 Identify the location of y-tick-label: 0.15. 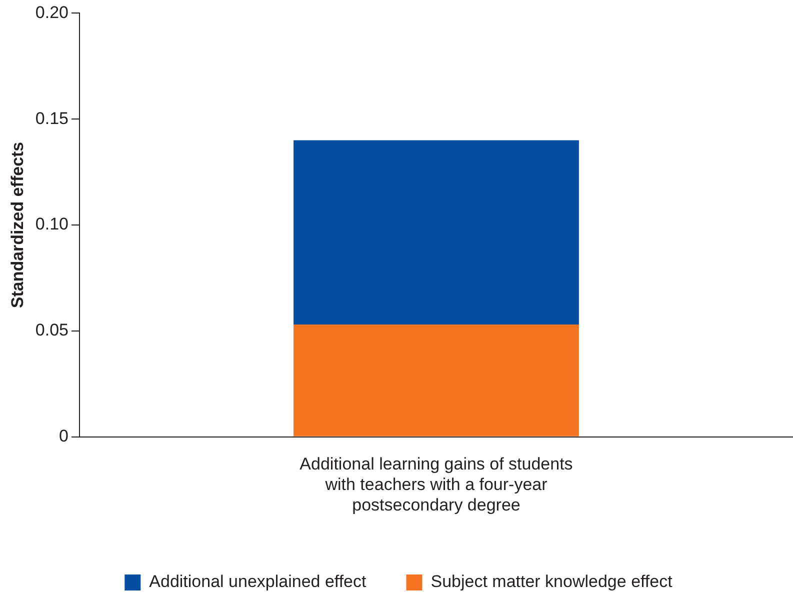
(51, 118).